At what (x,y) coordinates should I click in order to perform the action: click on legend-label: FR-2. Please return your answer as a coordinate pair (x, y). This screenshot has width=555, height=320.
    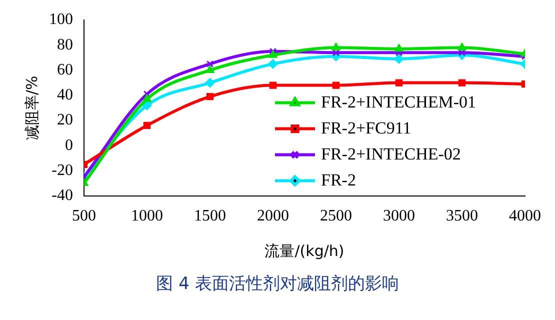
    Looking at the image, I should click on (338, 180).